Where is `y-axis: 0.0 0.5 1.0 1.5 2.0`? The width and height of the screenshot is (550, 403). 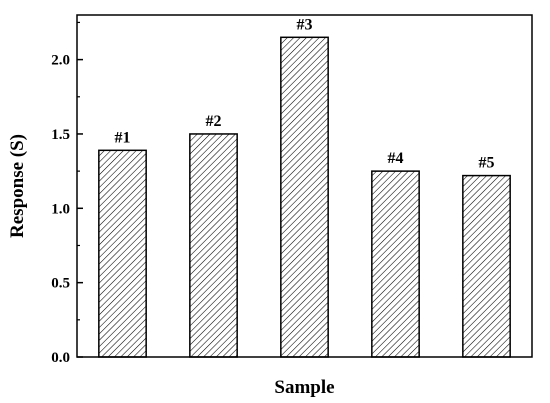 y-axis: 0.0 0.5 1.0 1.5 2.0 is located at coordinates (67, 193).